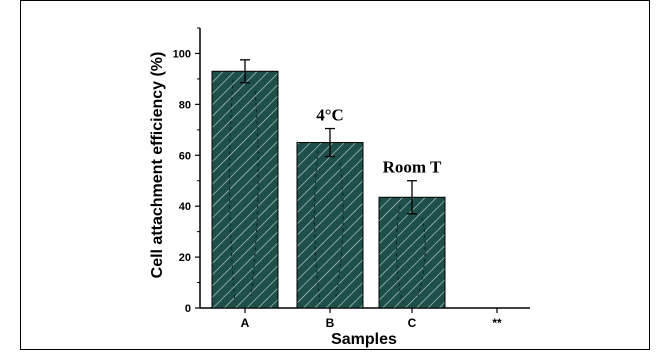 This screenshot has height=352, width=672. I want to click on x-tick-label: C, so click(412, 323).